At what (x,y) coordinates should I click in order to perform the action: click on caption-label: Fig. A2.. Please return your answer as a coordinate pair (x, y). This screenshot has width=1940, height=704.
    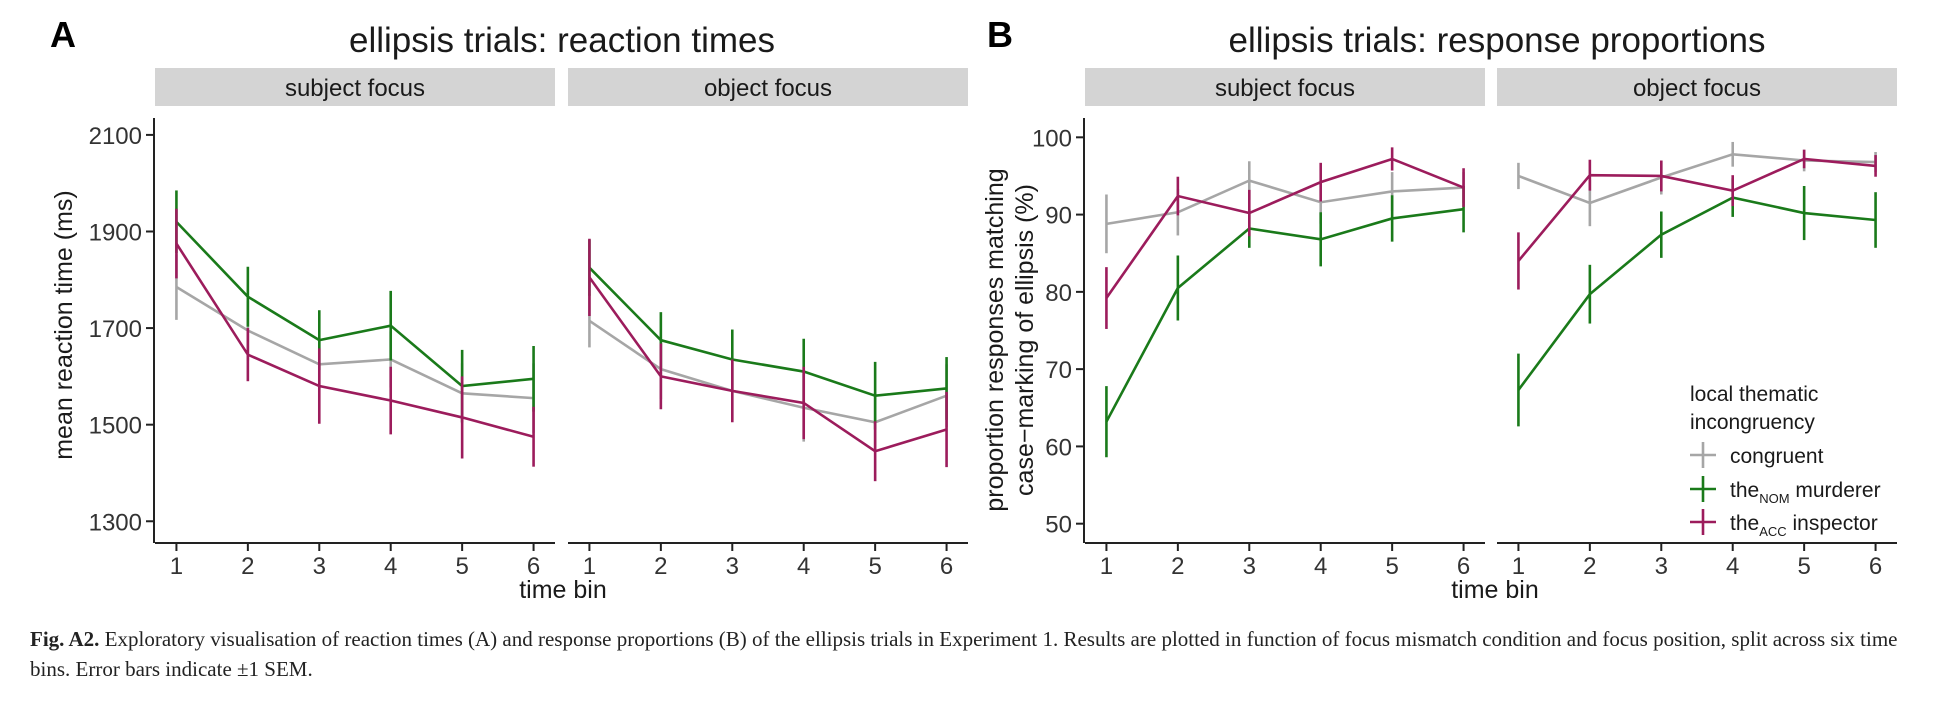
    Looking at the image, I should click on (65, 639).